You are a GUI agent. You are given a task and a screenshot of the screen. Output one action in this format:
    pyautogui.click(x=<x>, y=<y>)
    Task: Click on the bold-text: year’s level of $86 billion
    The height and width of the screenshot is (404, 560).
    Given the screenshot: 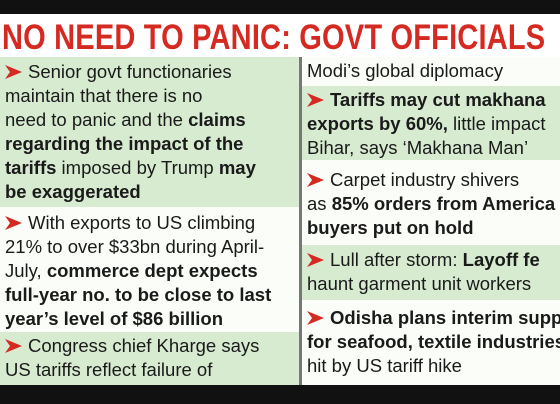 What is the action you would take?
    pyautogui.click(x=114, y=318)
    